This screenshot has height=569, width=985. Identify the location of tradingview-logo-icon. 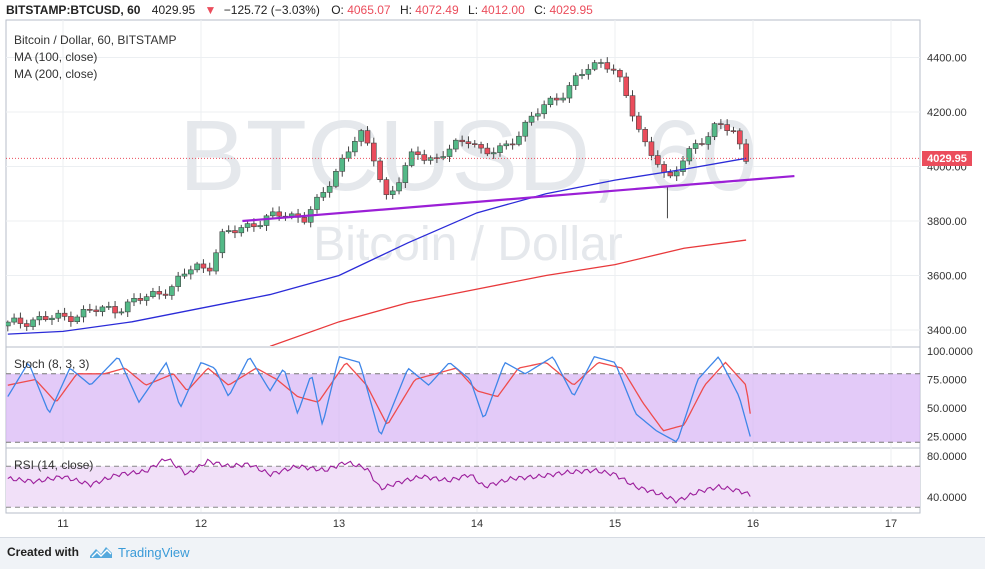
(101, 552).